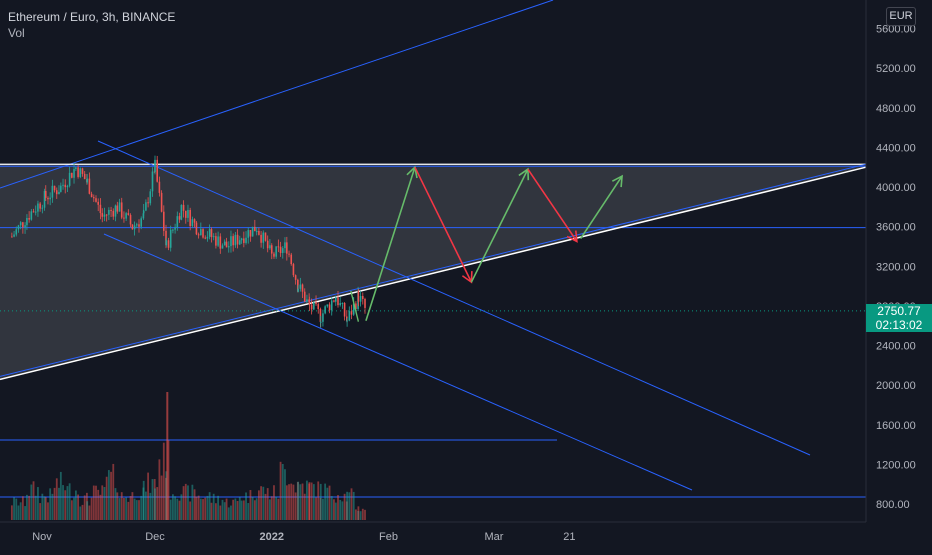 The image size is (932, 555). Describe the element at coordinates (155, 537) in the screenshot. I see `time-tick-label: Dec` at that location.